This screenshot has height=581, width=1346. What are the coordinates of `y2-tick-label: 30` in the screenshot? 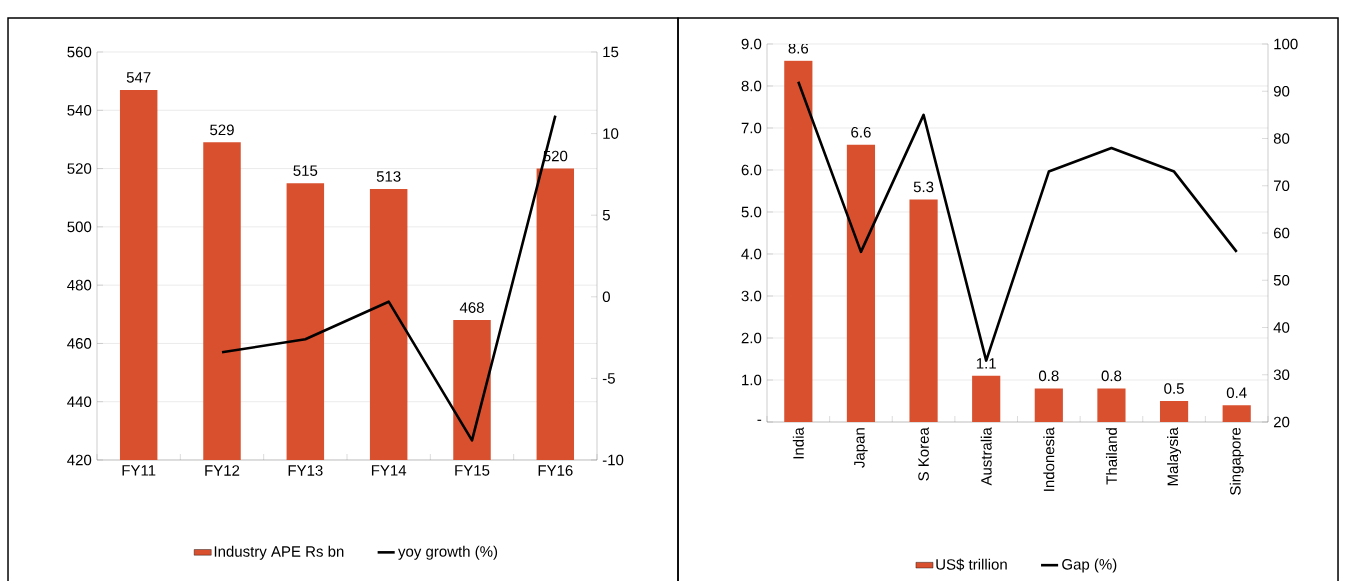 It's located at (1281, 375).